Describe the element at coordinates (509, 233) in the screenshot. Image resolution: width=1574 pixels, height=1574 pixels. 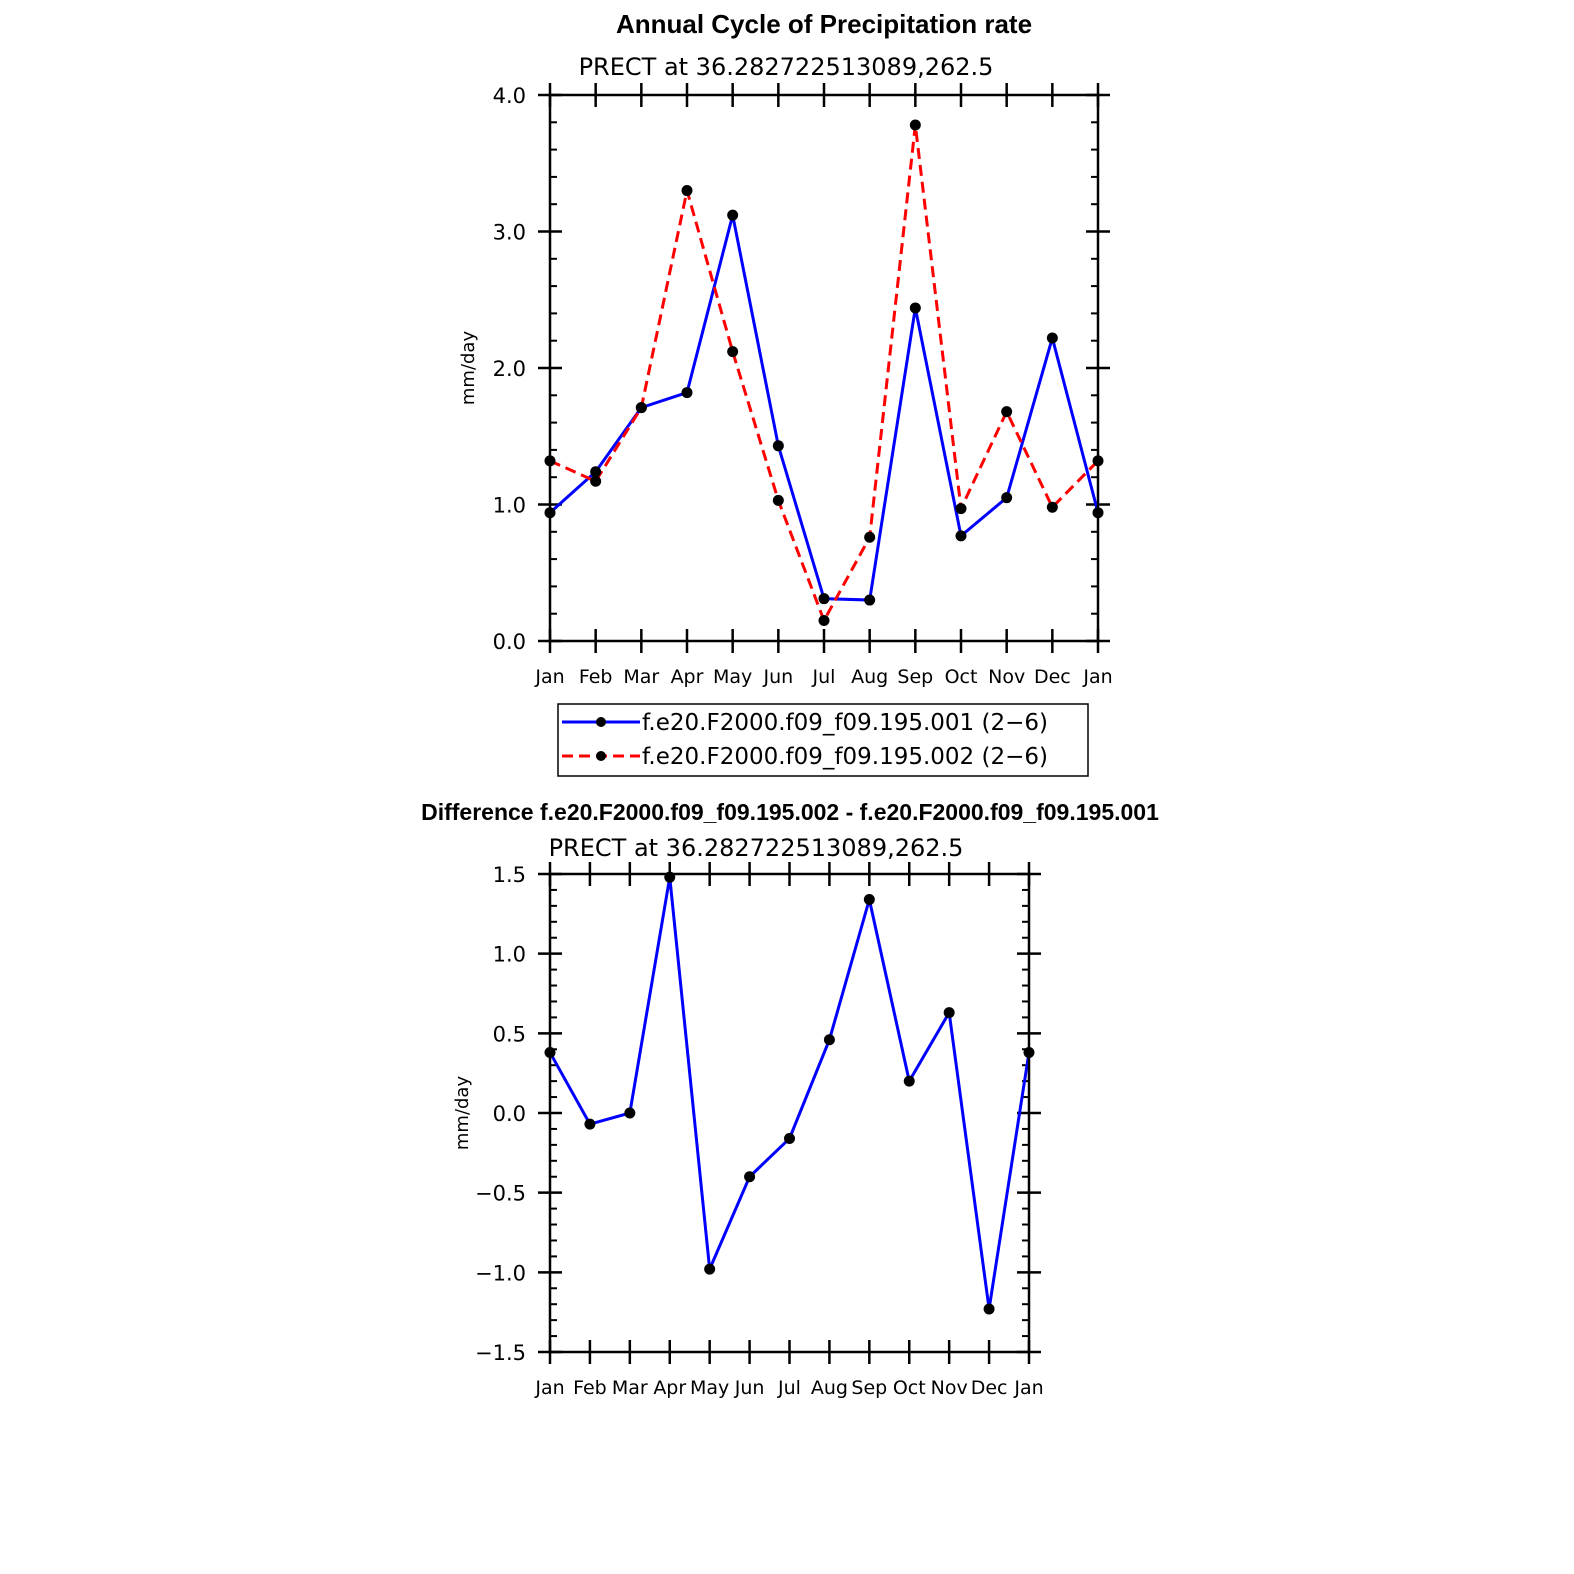
I see `y-tick-label: 3.0` at that location.